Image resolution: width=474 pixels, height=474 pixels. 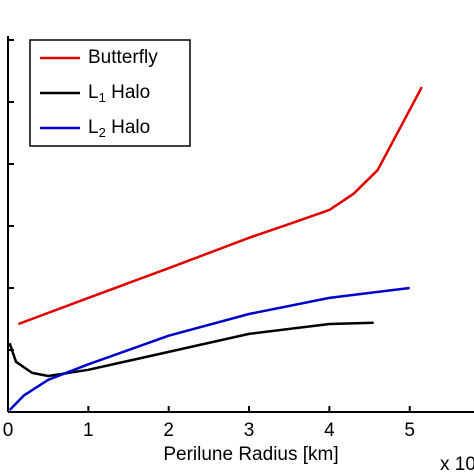 I want to click on x-tick-label: 2, so click(x=168, y=430).